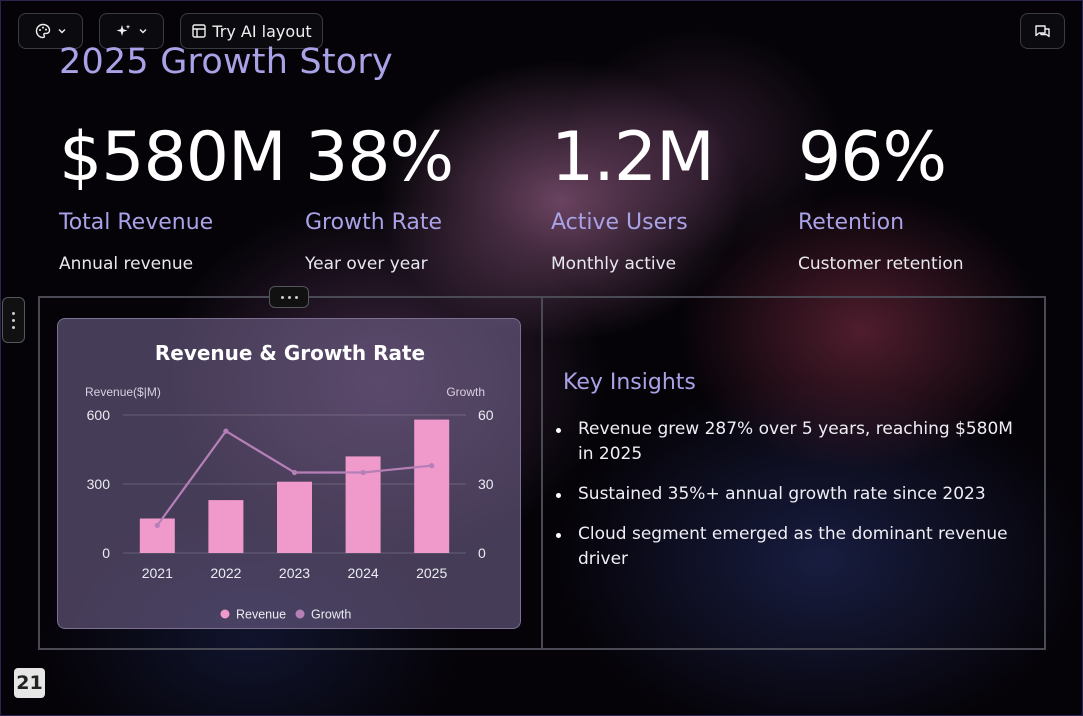 This screenshot has height=716, width=1083. Describe the element at coordinates (374, 222) in the screenshot. I see `stat-label: Growth Rate` at that location.